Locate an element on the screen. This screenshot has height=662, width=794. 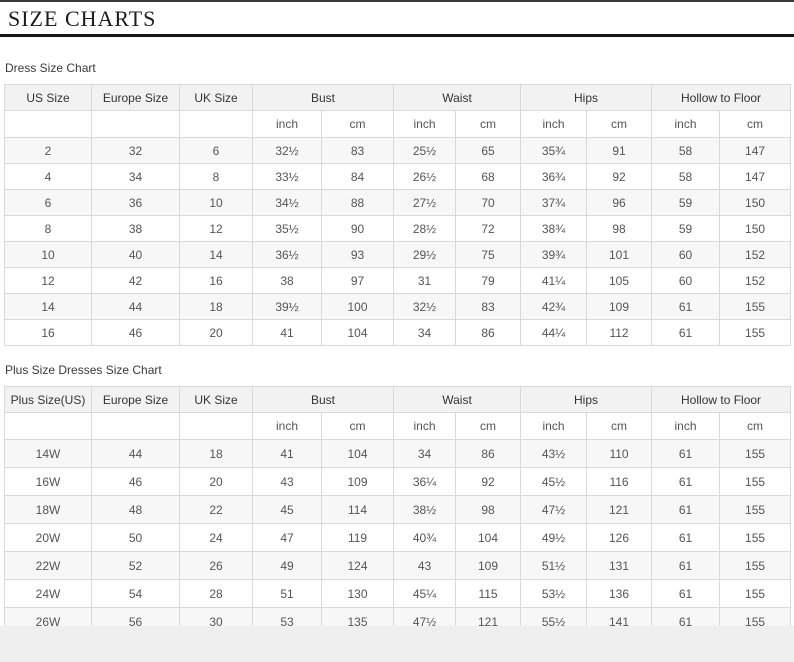
table-row: 20W 50 24 47 119 40¾ 104 49½ 126 61 155 is located at coordinates (398, 537).